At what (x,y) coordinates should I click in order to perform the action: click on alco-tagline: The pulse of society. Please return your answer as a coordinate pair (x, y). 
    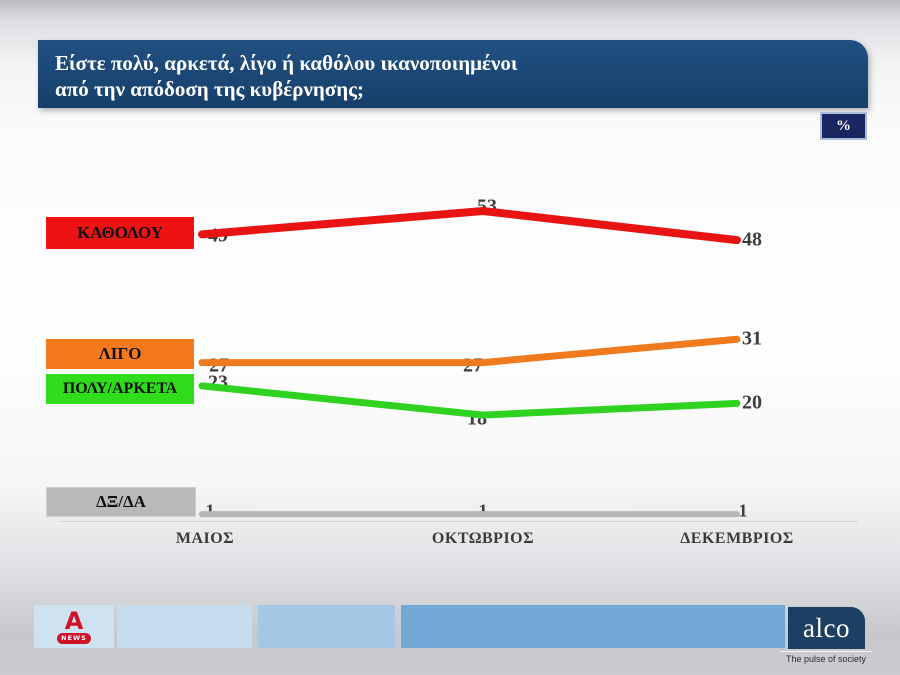
    Looking at the image, I should click on (826, 657).